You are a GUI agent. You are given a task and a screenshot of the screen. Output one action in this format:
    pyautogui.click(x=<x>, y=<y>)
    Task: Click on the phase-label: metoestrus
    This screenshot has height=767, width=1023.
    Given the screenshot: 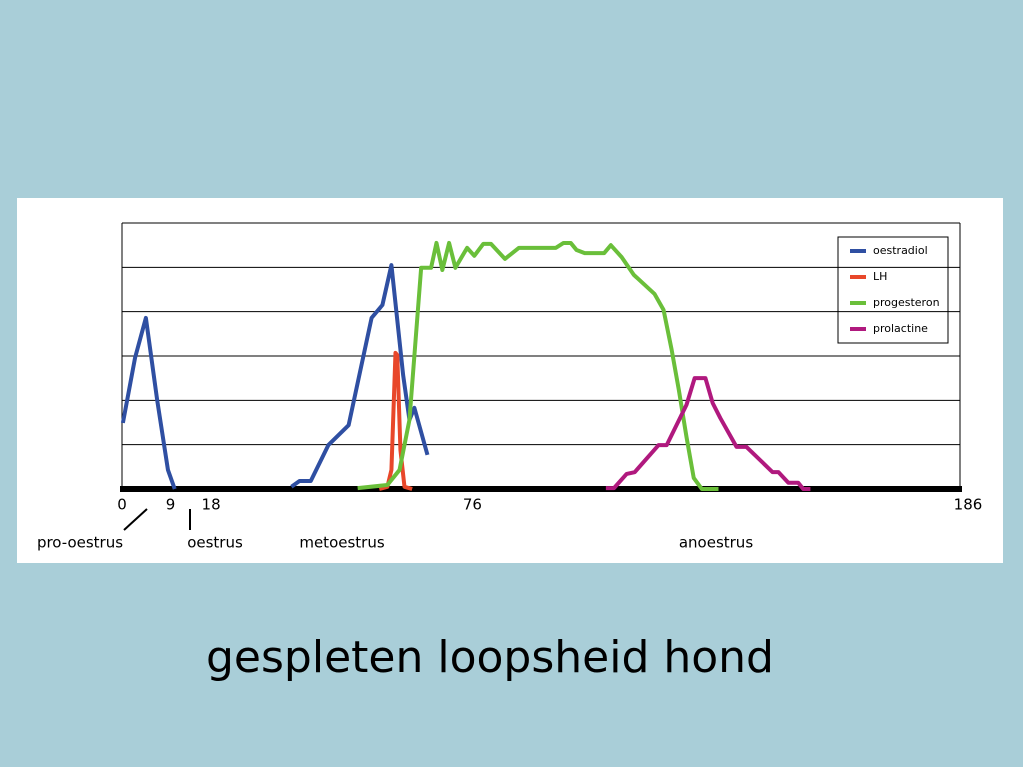 What is the action you would take?
    pyautogui.click(x=341, y=543)
    